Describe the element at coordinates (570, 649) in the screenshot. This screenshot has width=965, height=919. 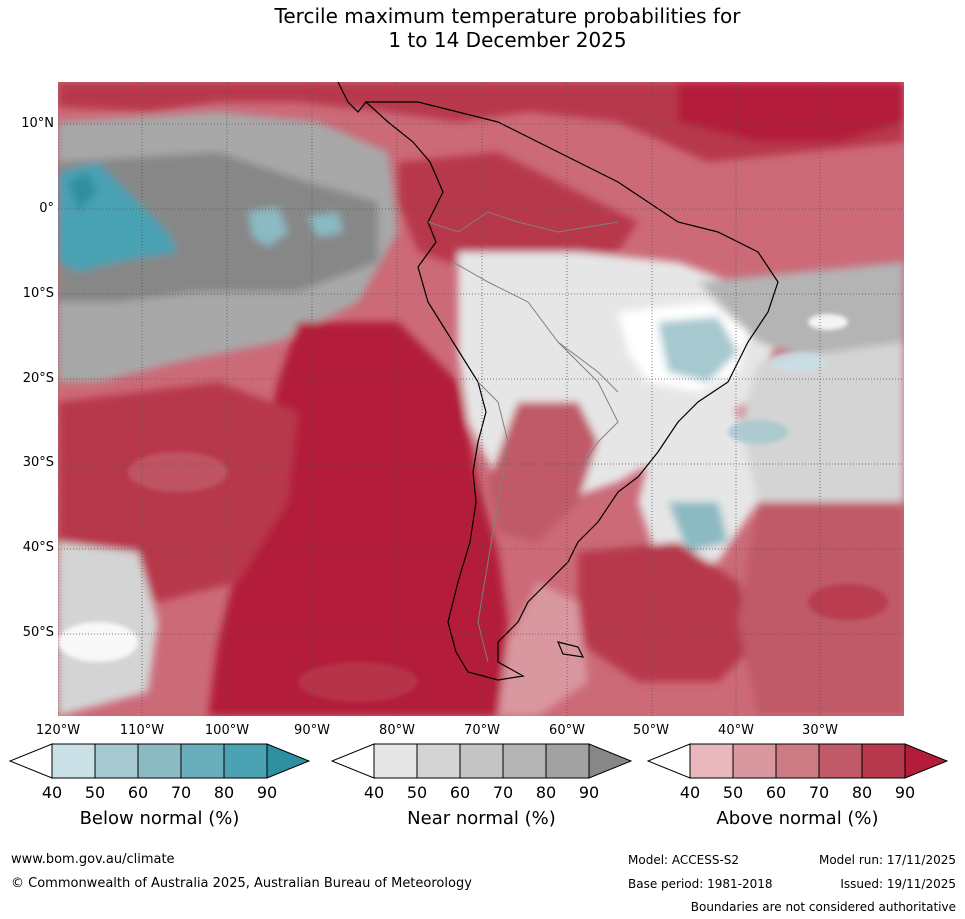
I see `falkland-islands` at that location.